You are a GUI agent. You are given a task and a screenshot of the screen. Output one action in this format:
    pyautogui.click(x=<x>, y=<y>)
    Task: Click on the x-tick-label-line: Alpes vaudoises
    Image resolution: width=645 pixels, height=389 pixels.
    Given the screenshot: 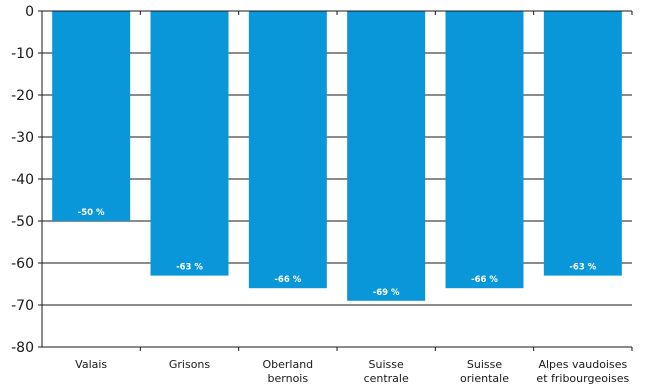 What is the action you would take?
    pyautogui.click(x=582, y=364)
    